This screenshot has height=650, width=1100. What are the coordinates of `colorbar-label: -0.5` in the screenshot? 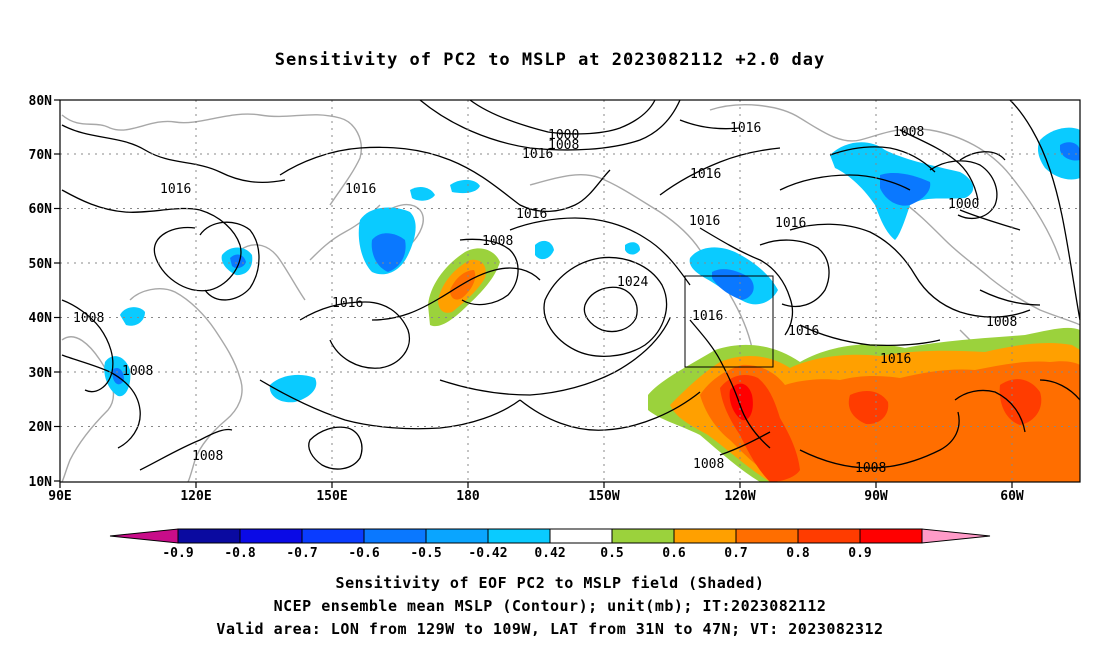 It's located at (425, 553).